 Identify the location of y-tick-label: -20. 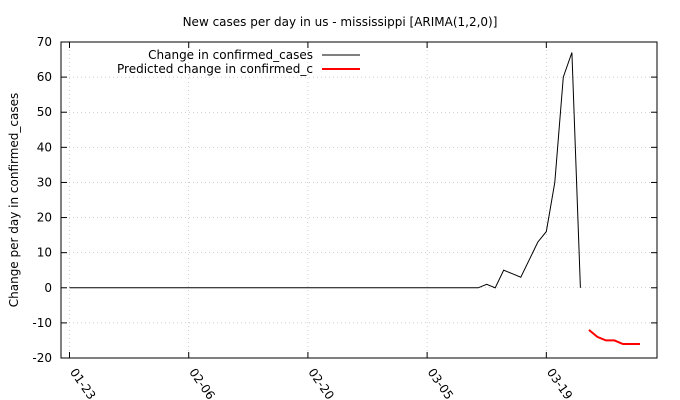
(42, 358).